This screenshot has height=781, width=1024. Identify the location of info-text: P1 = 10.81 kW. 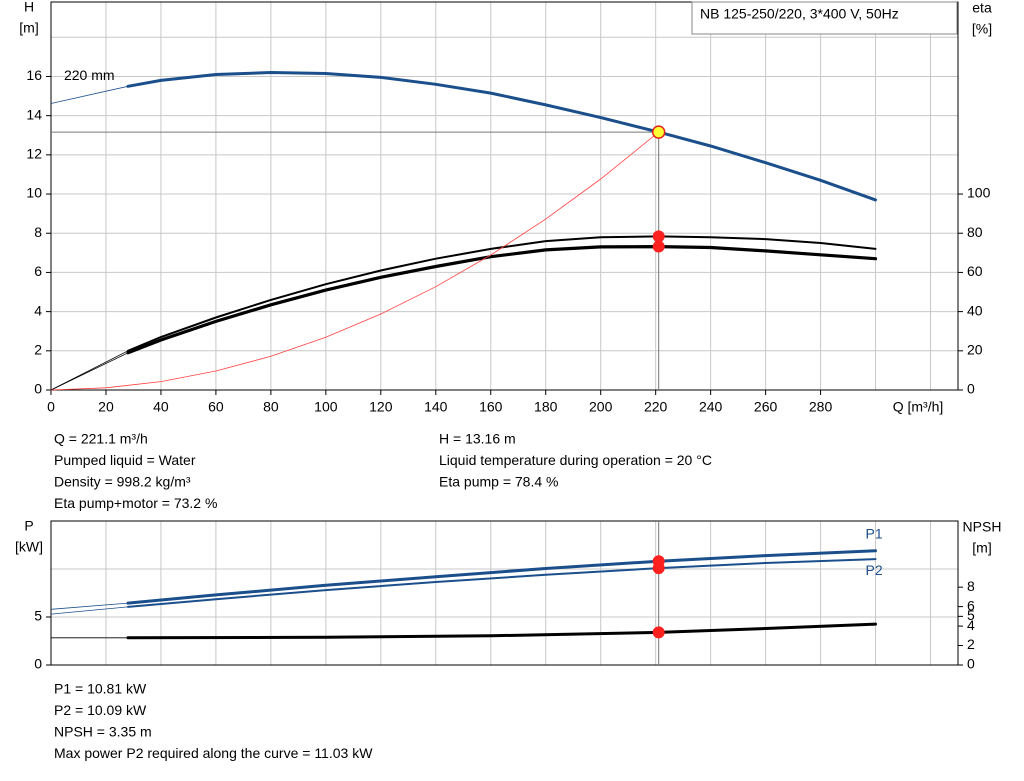
(100, 689).